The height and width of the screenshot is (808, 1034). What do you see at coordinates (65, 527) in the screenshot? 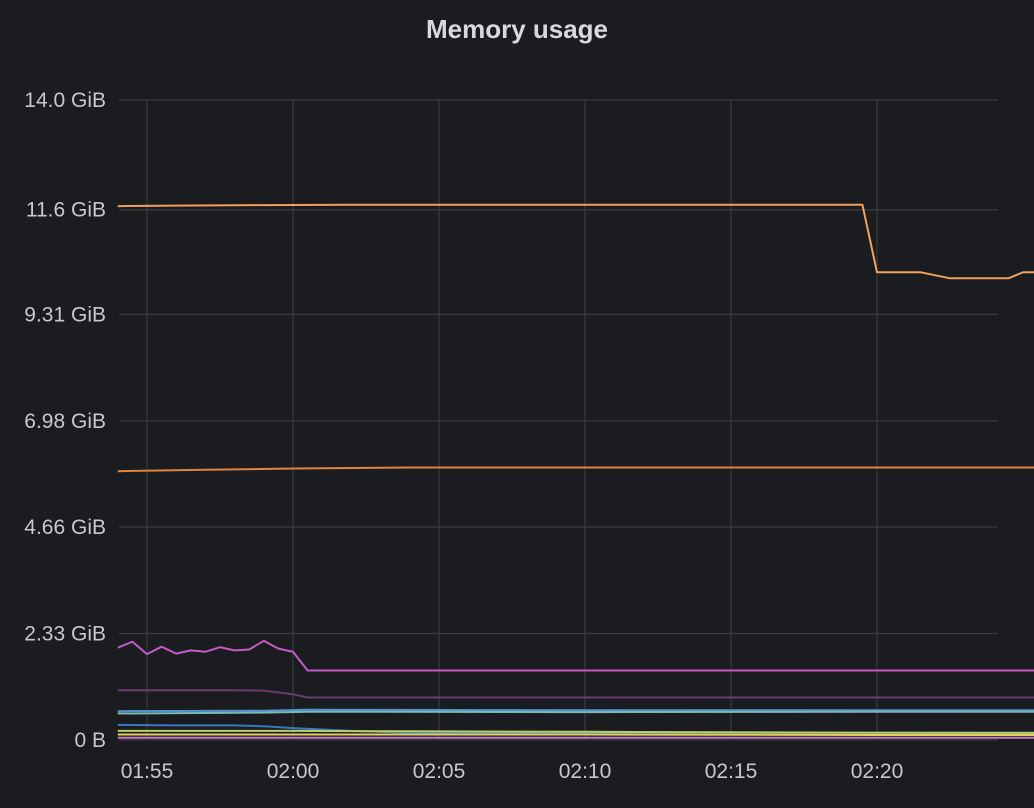
I see `y-tick-label: 4.66 GiB` at bounding box center [65, 527].